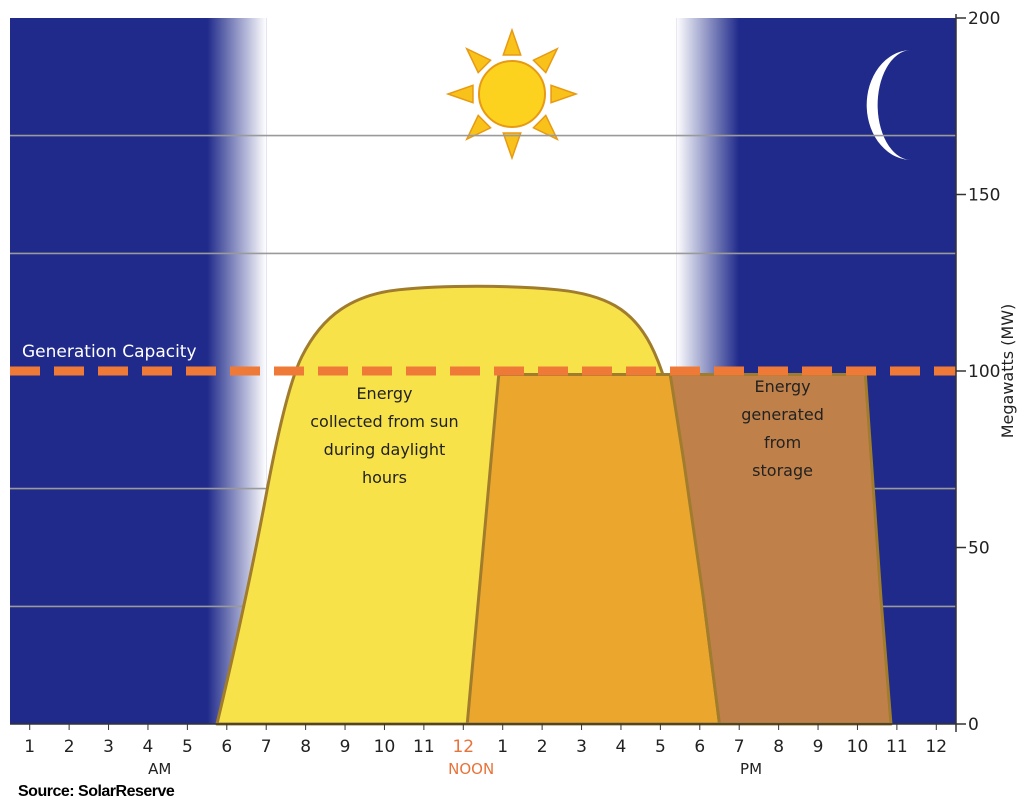  I want to click on x-group-label: NOON, so click(471, 769).